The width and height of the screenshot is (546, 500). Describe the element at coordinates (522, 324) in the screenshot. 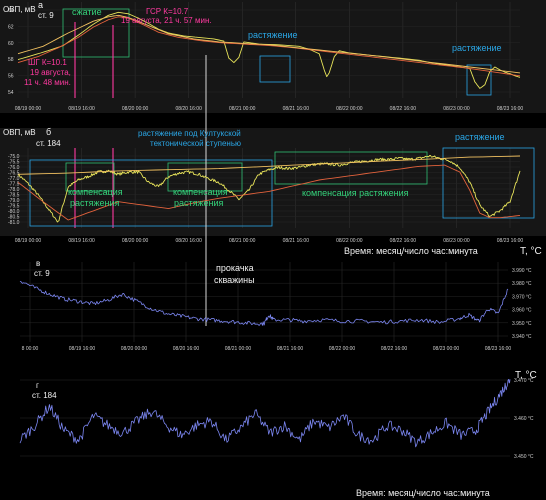

I see `y-tick-label: 3.950 °C` at that location.